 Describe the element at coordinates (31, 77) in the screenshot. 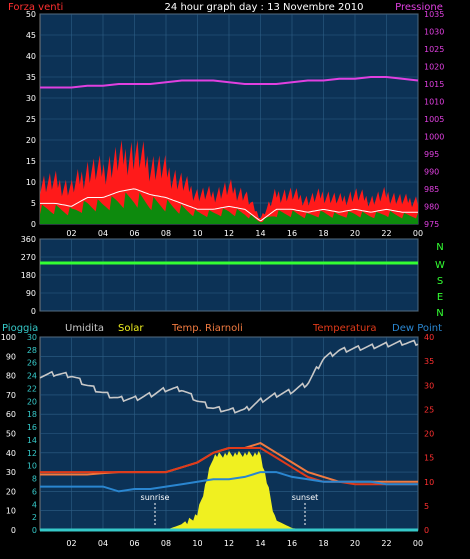

I see `wind-tick-label: 35` at that location.